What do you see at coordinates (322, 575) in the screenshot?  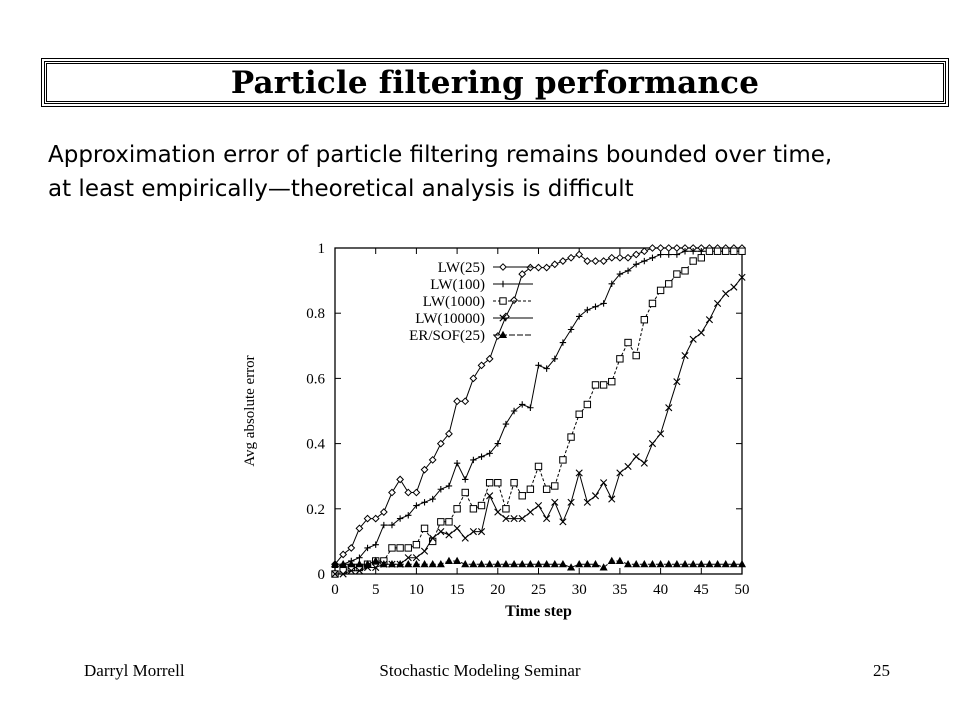 I see `y-tick-label: 0` at bounding box center [322, 575].